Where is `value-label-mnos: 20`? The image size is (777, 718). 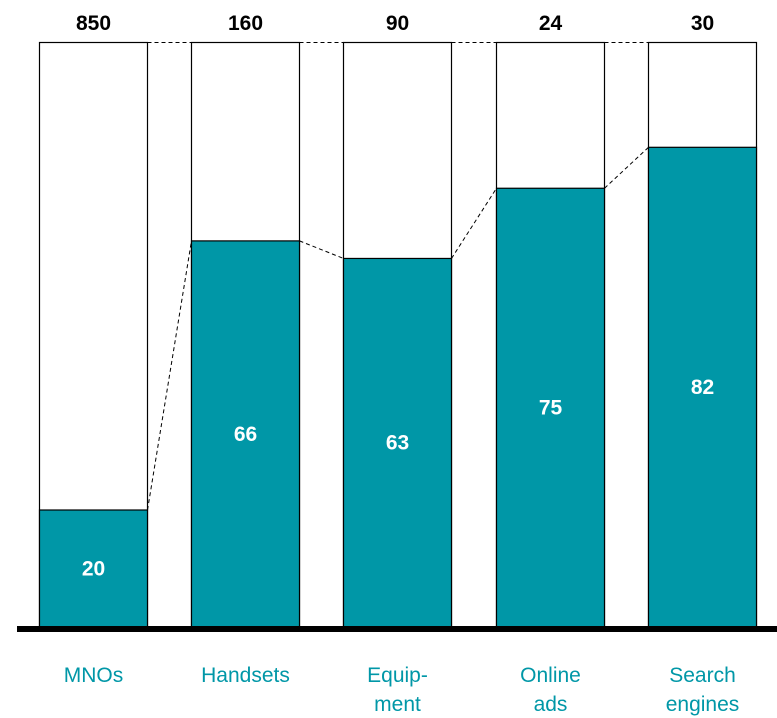
value-label-mnos: 20 is located at coordinates (93, 569).